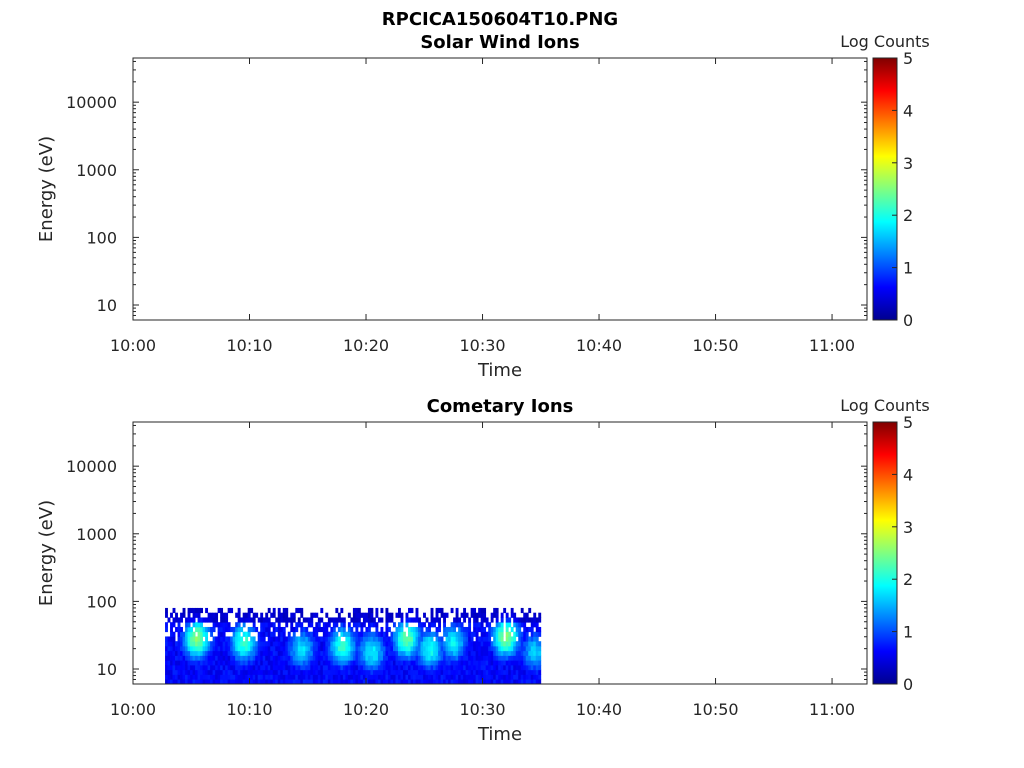 The height and width of the screenshot is (768, 1024). Describe the element at coordinates (133, 345) in the screenshot. I see `x-tick-label: 10:00` at that location.